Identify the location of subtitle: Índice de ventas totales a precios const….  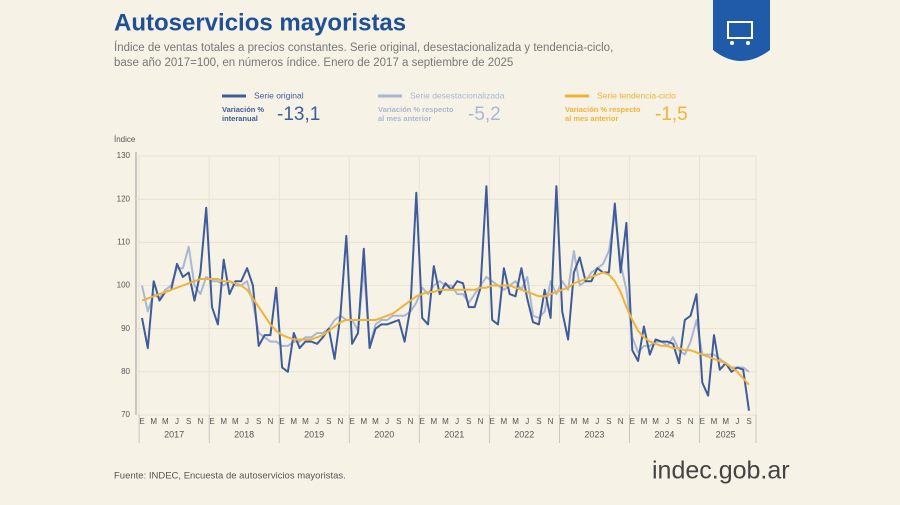
(363, 47).